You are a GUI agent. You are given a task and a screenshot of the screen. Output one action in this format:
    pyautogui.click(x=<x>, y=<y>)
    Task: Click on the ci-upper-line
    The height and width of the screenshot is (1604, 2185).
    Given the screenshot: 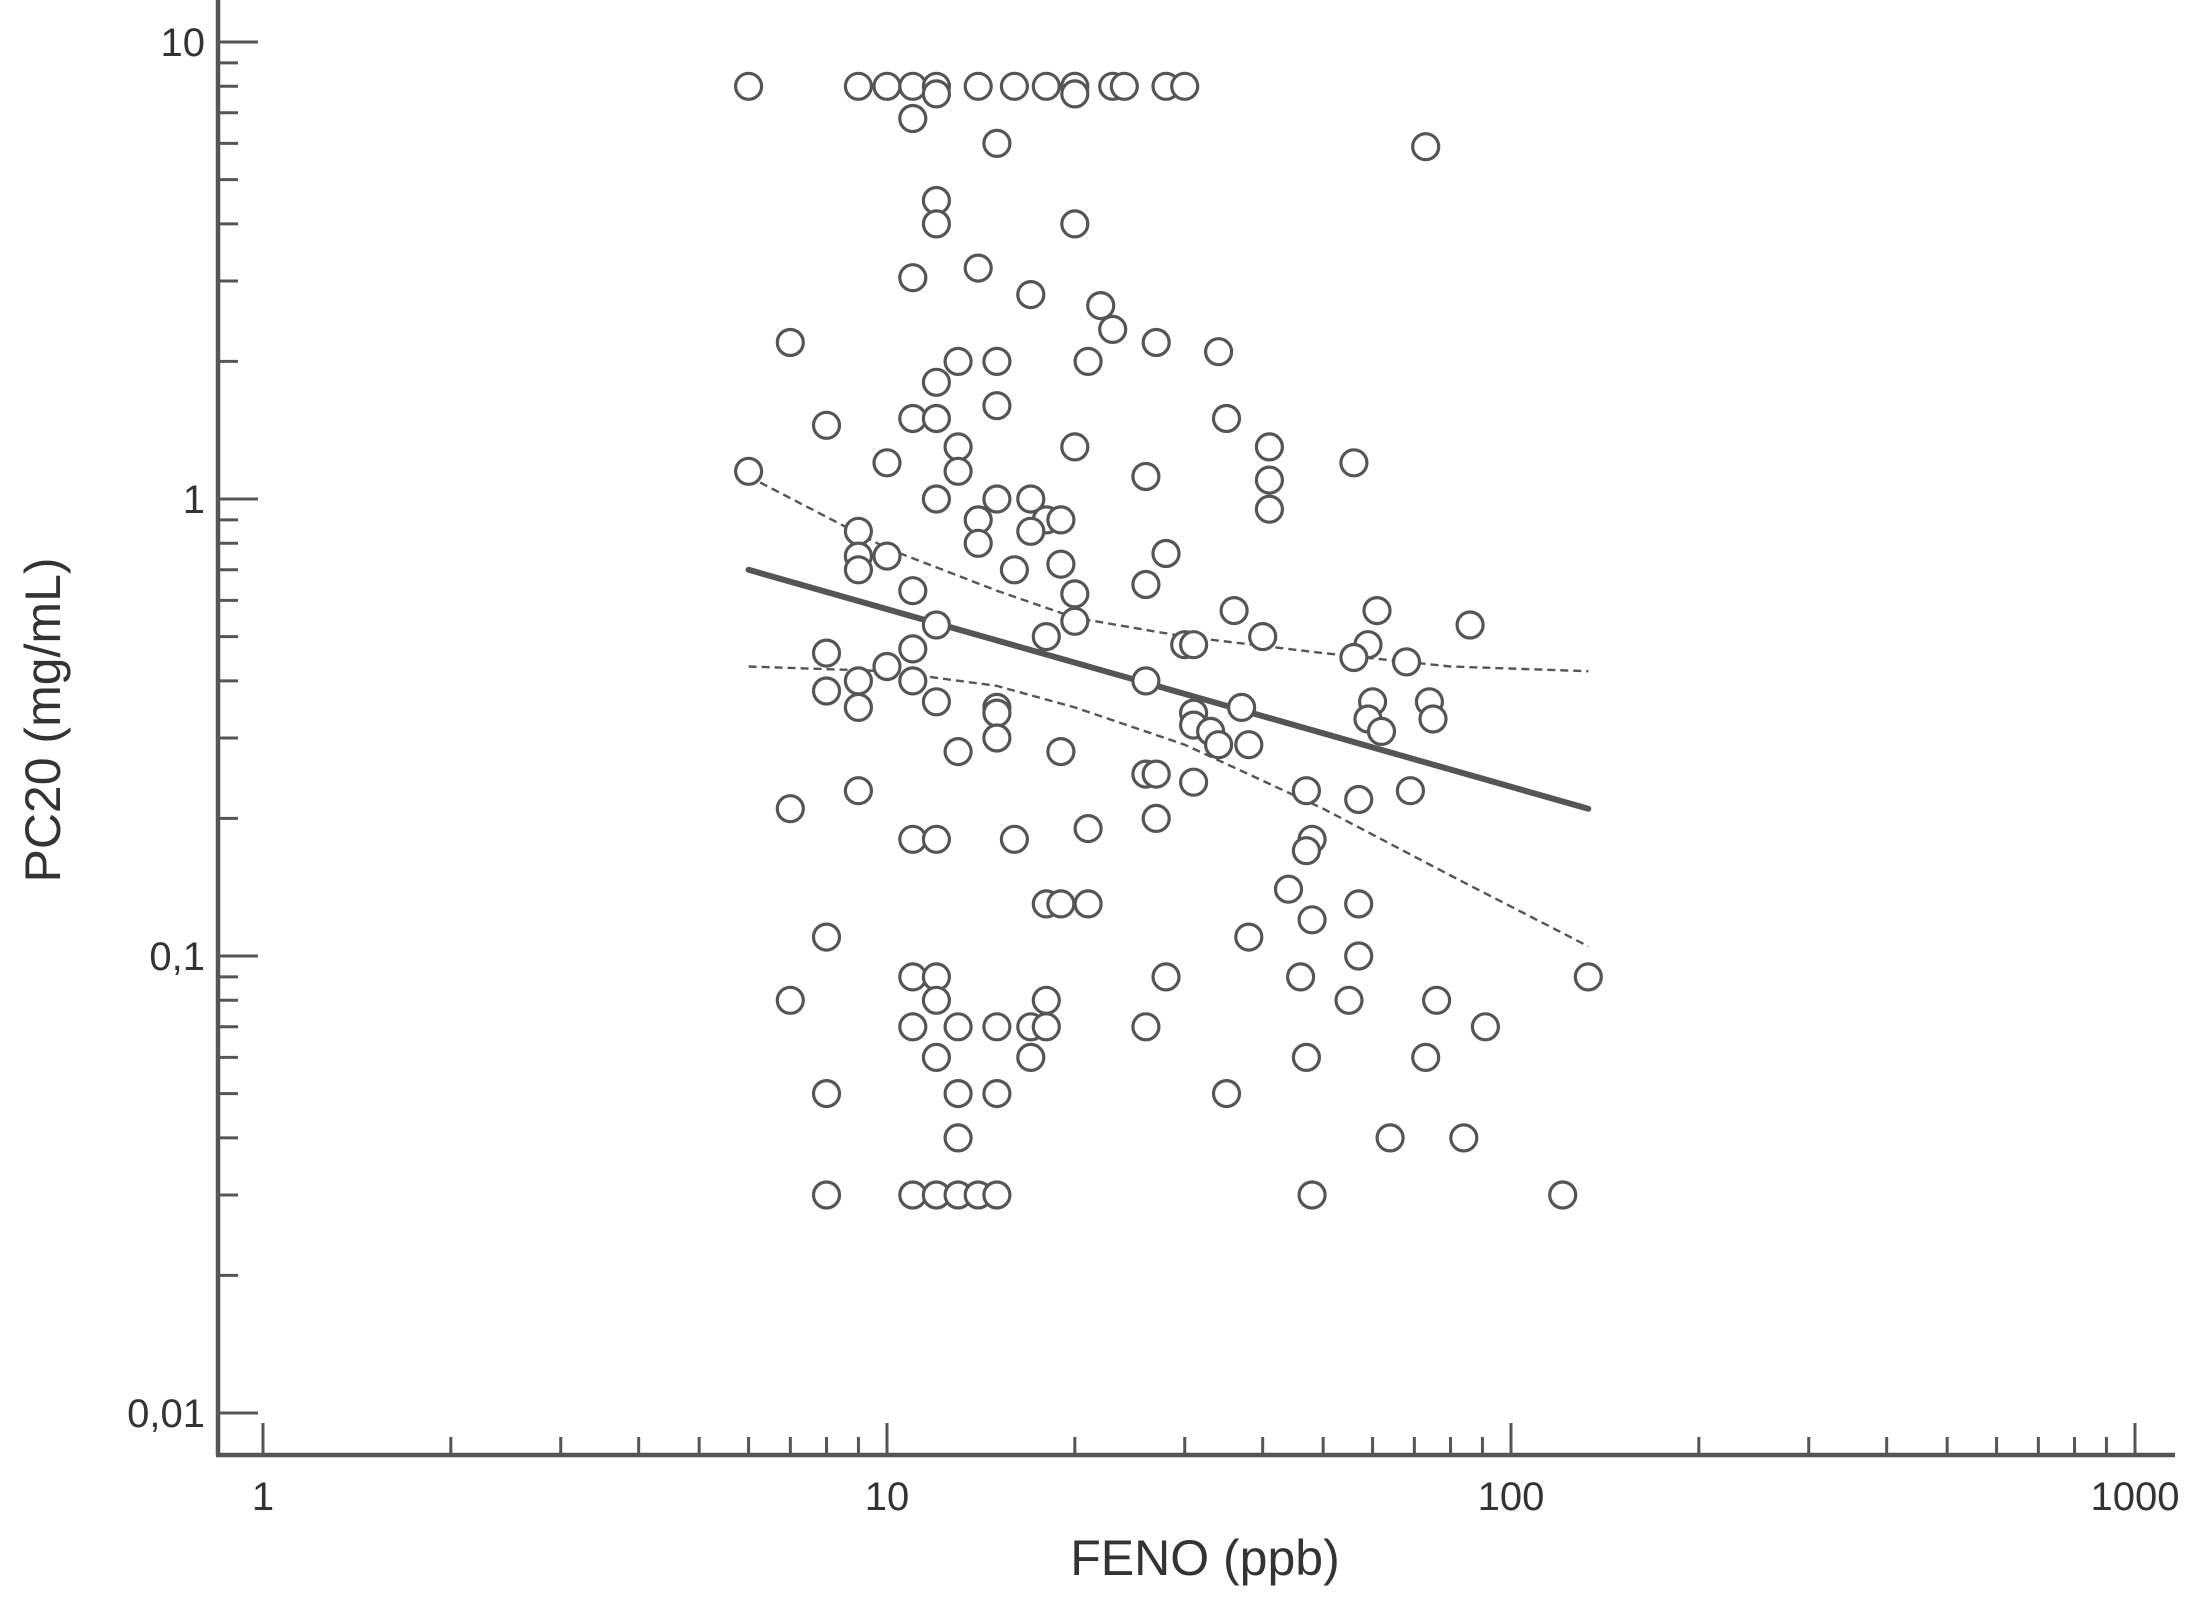 What is the action you would take?
    pyautogui.click(x=1168, y=574)
    